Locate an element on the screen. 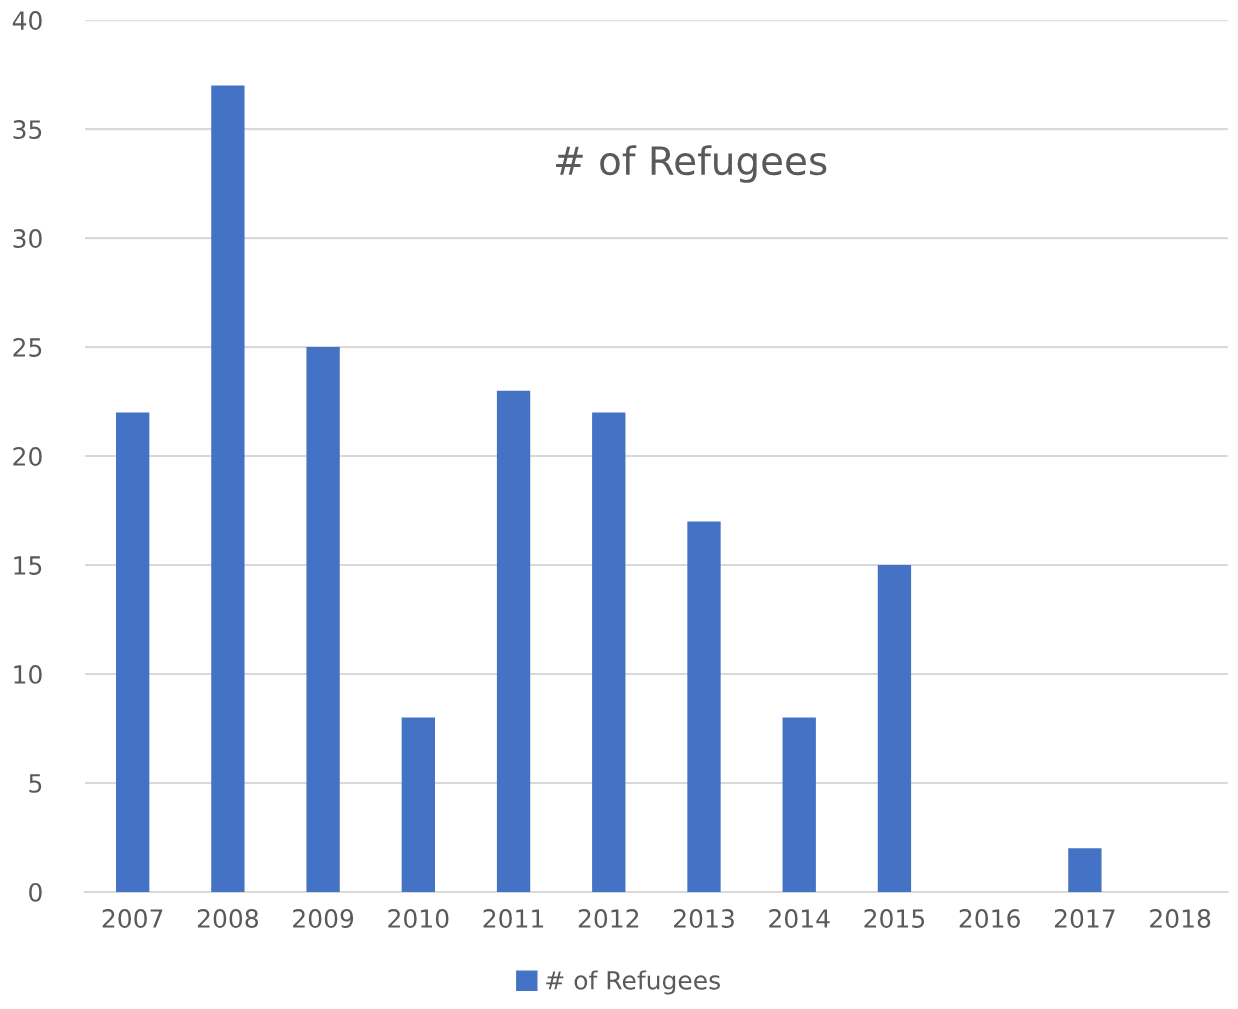 This screenshot has height=1009, width=1238. y-tick-label: 30 is located at coordinates (27, 238).